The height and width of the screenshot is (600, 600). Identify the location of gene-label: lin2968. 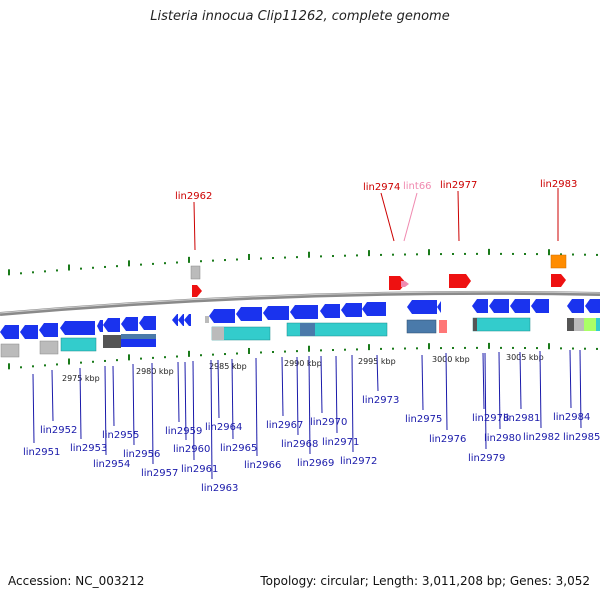
(299, 444).